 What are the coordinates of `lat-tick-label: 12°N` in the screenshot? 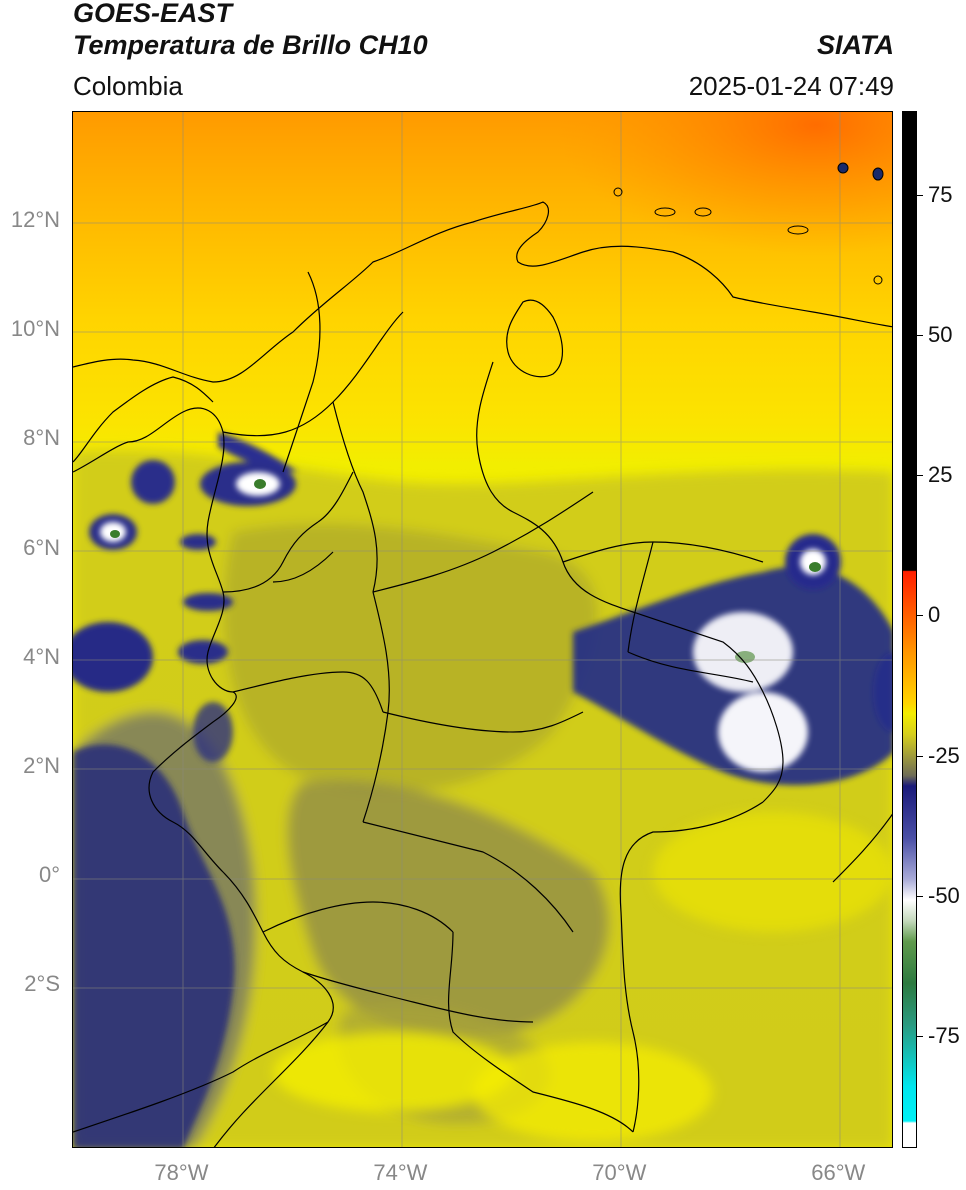 It's located at (35, 220).